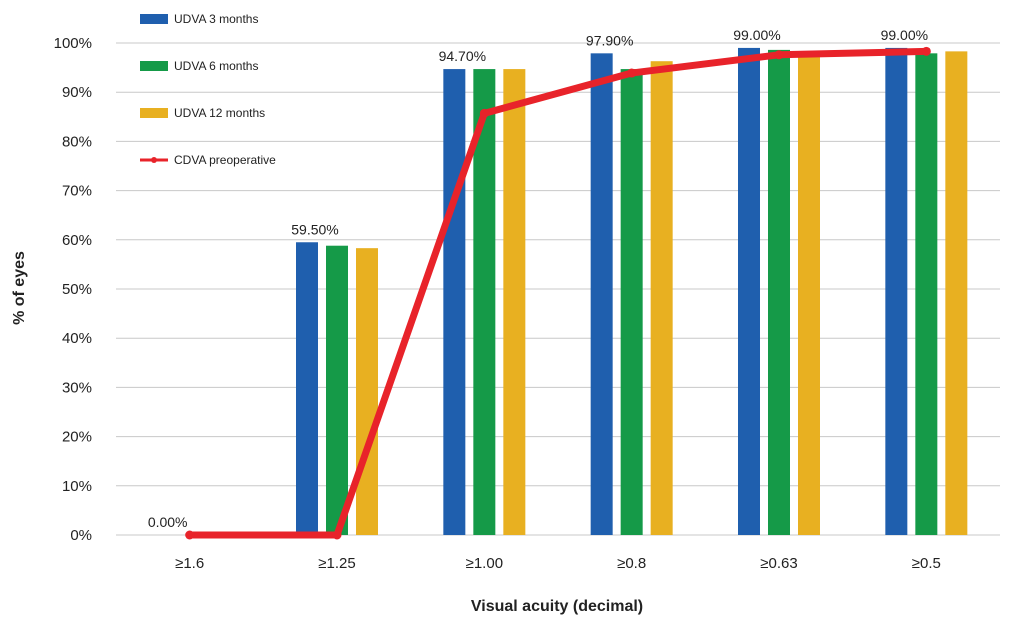 The width and height of the screenshot is (1012, 621). I want to click on legend-marker-cdva-preoperative, so click(154, 160).